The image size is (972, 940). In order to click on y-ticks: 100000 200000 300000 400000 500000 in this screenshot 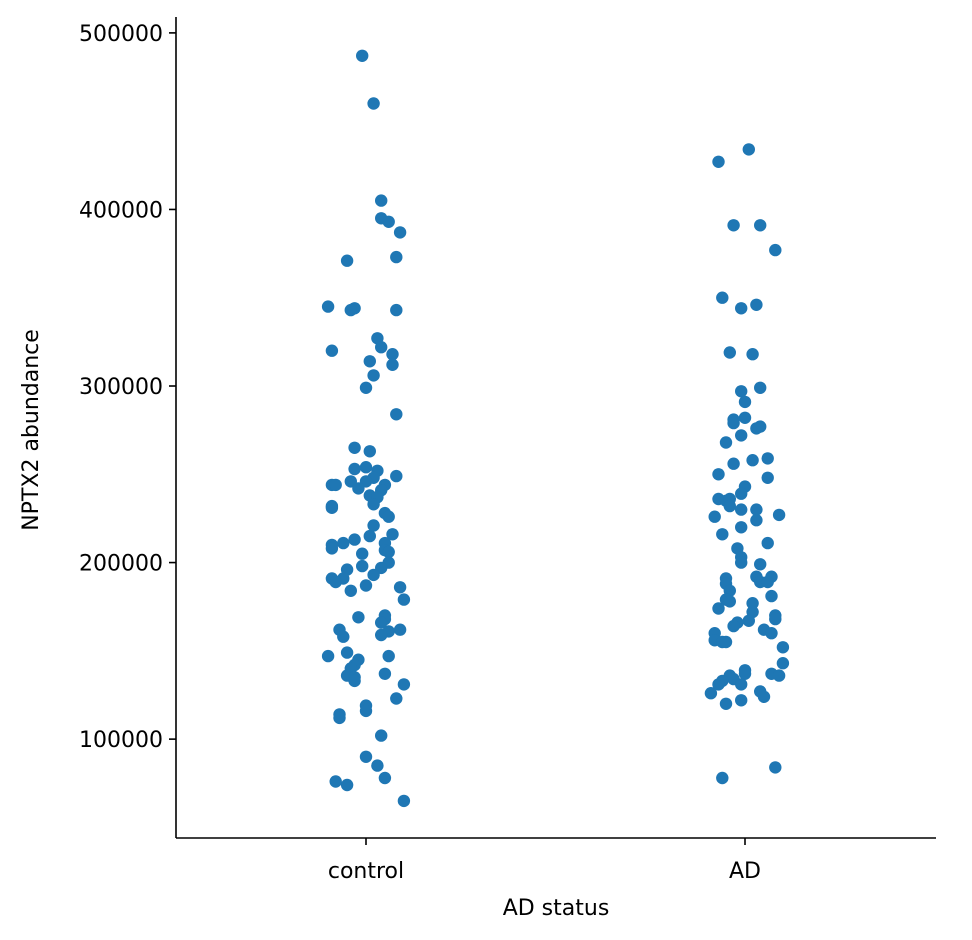, I will do `click(127, 387)`.